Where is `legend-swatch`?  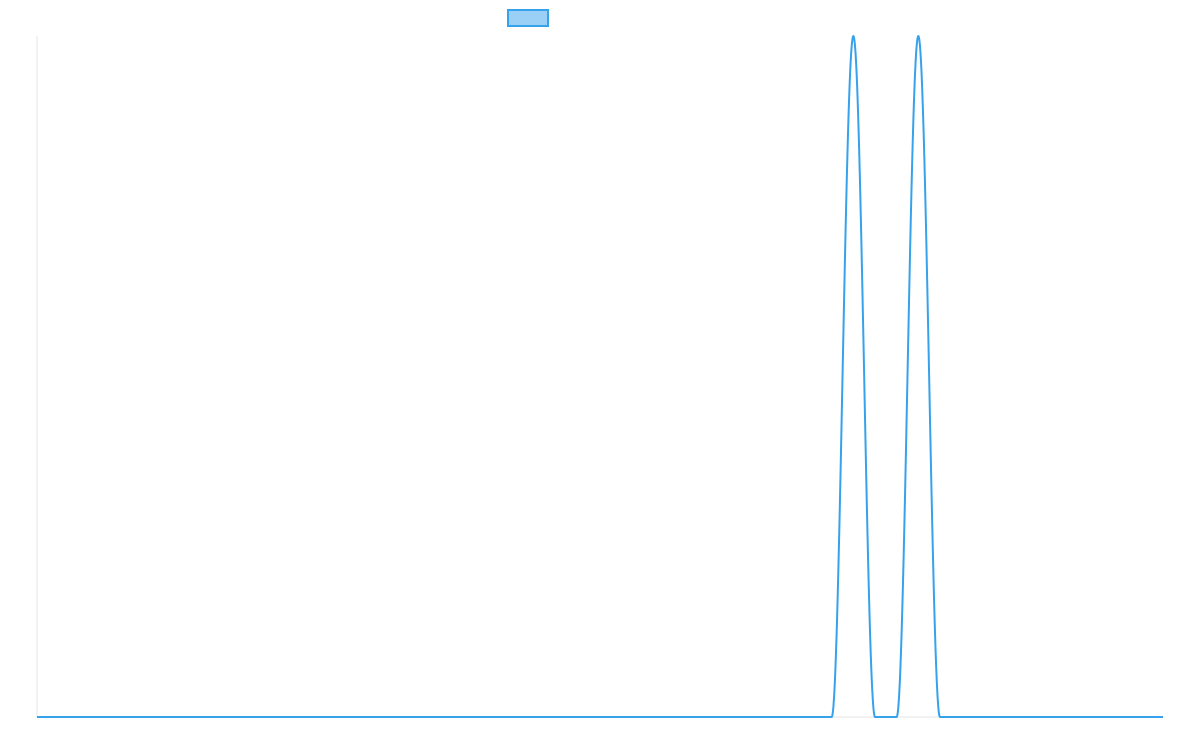 legend-swatch is located at coordinates (528, 18).